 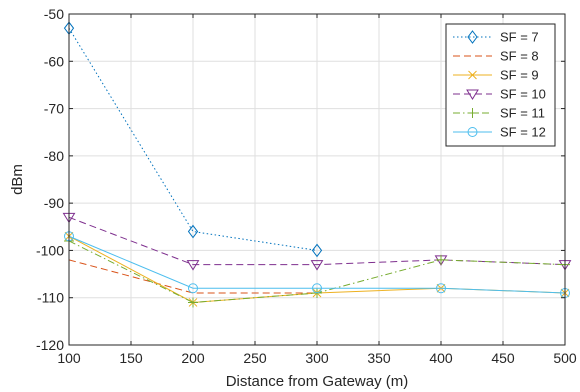 What do you see at coordinates (193, 358) in the screenshot?
I see `x-tick-label: 200` at bounding box center [193, 358].